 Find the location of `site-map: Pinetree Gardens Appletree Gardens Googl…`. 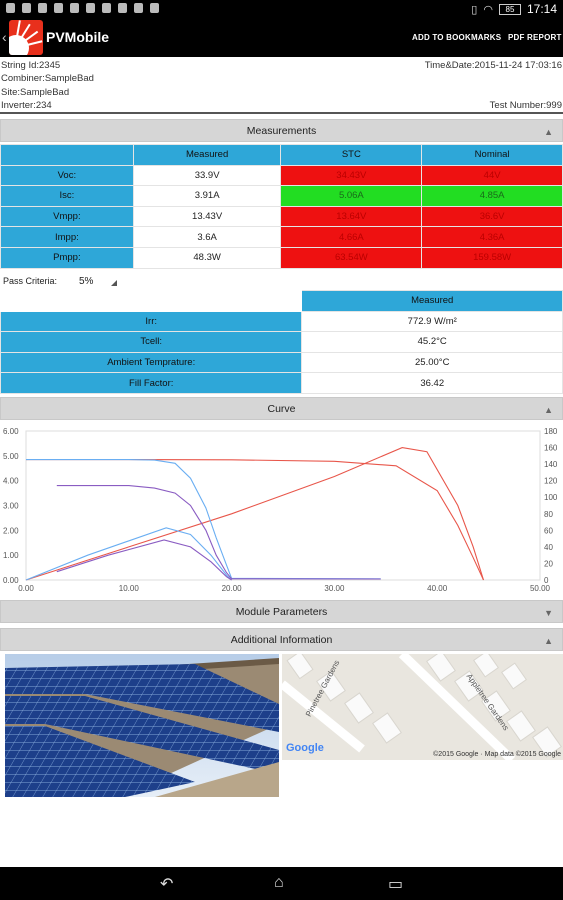

site-map: Pinetree Gardens Appletree Gardens Googl… is located at coordinates (422, 707).